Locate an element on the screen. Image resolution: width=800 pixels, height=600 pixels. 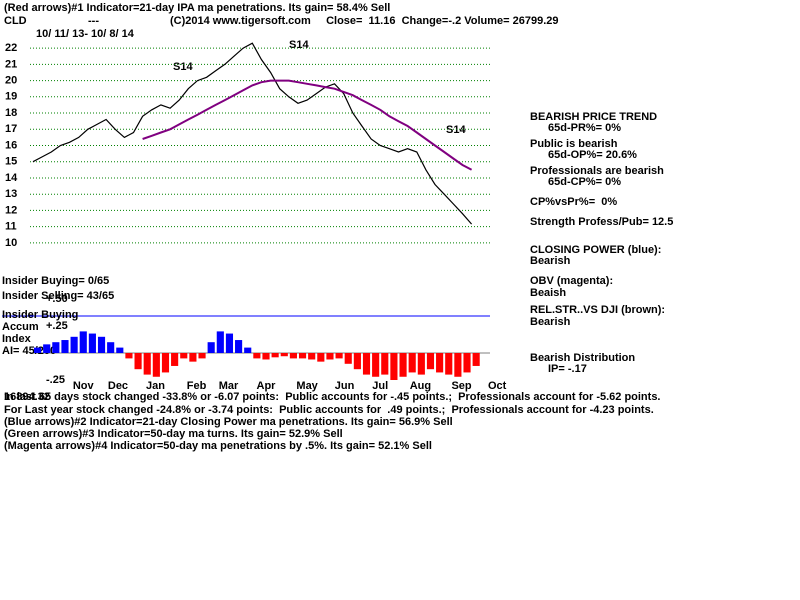
x-tick-label: Oct is located at coordinates (497, 386).